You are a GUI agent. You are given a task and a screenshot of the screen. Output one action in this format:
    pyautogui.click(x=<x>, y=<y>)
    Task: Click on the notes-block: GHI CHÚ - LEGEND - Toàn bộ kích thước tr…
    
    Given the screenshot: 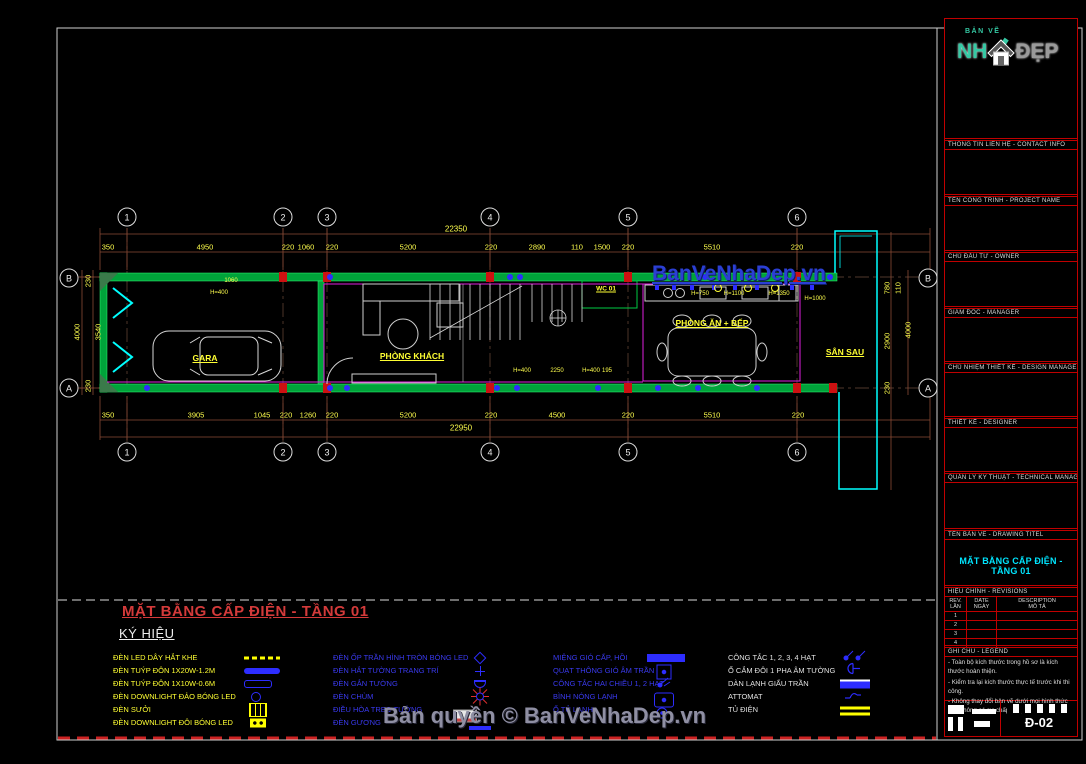 What is the action you would take?
    pyautogui.click(x=1011, y=685)
    